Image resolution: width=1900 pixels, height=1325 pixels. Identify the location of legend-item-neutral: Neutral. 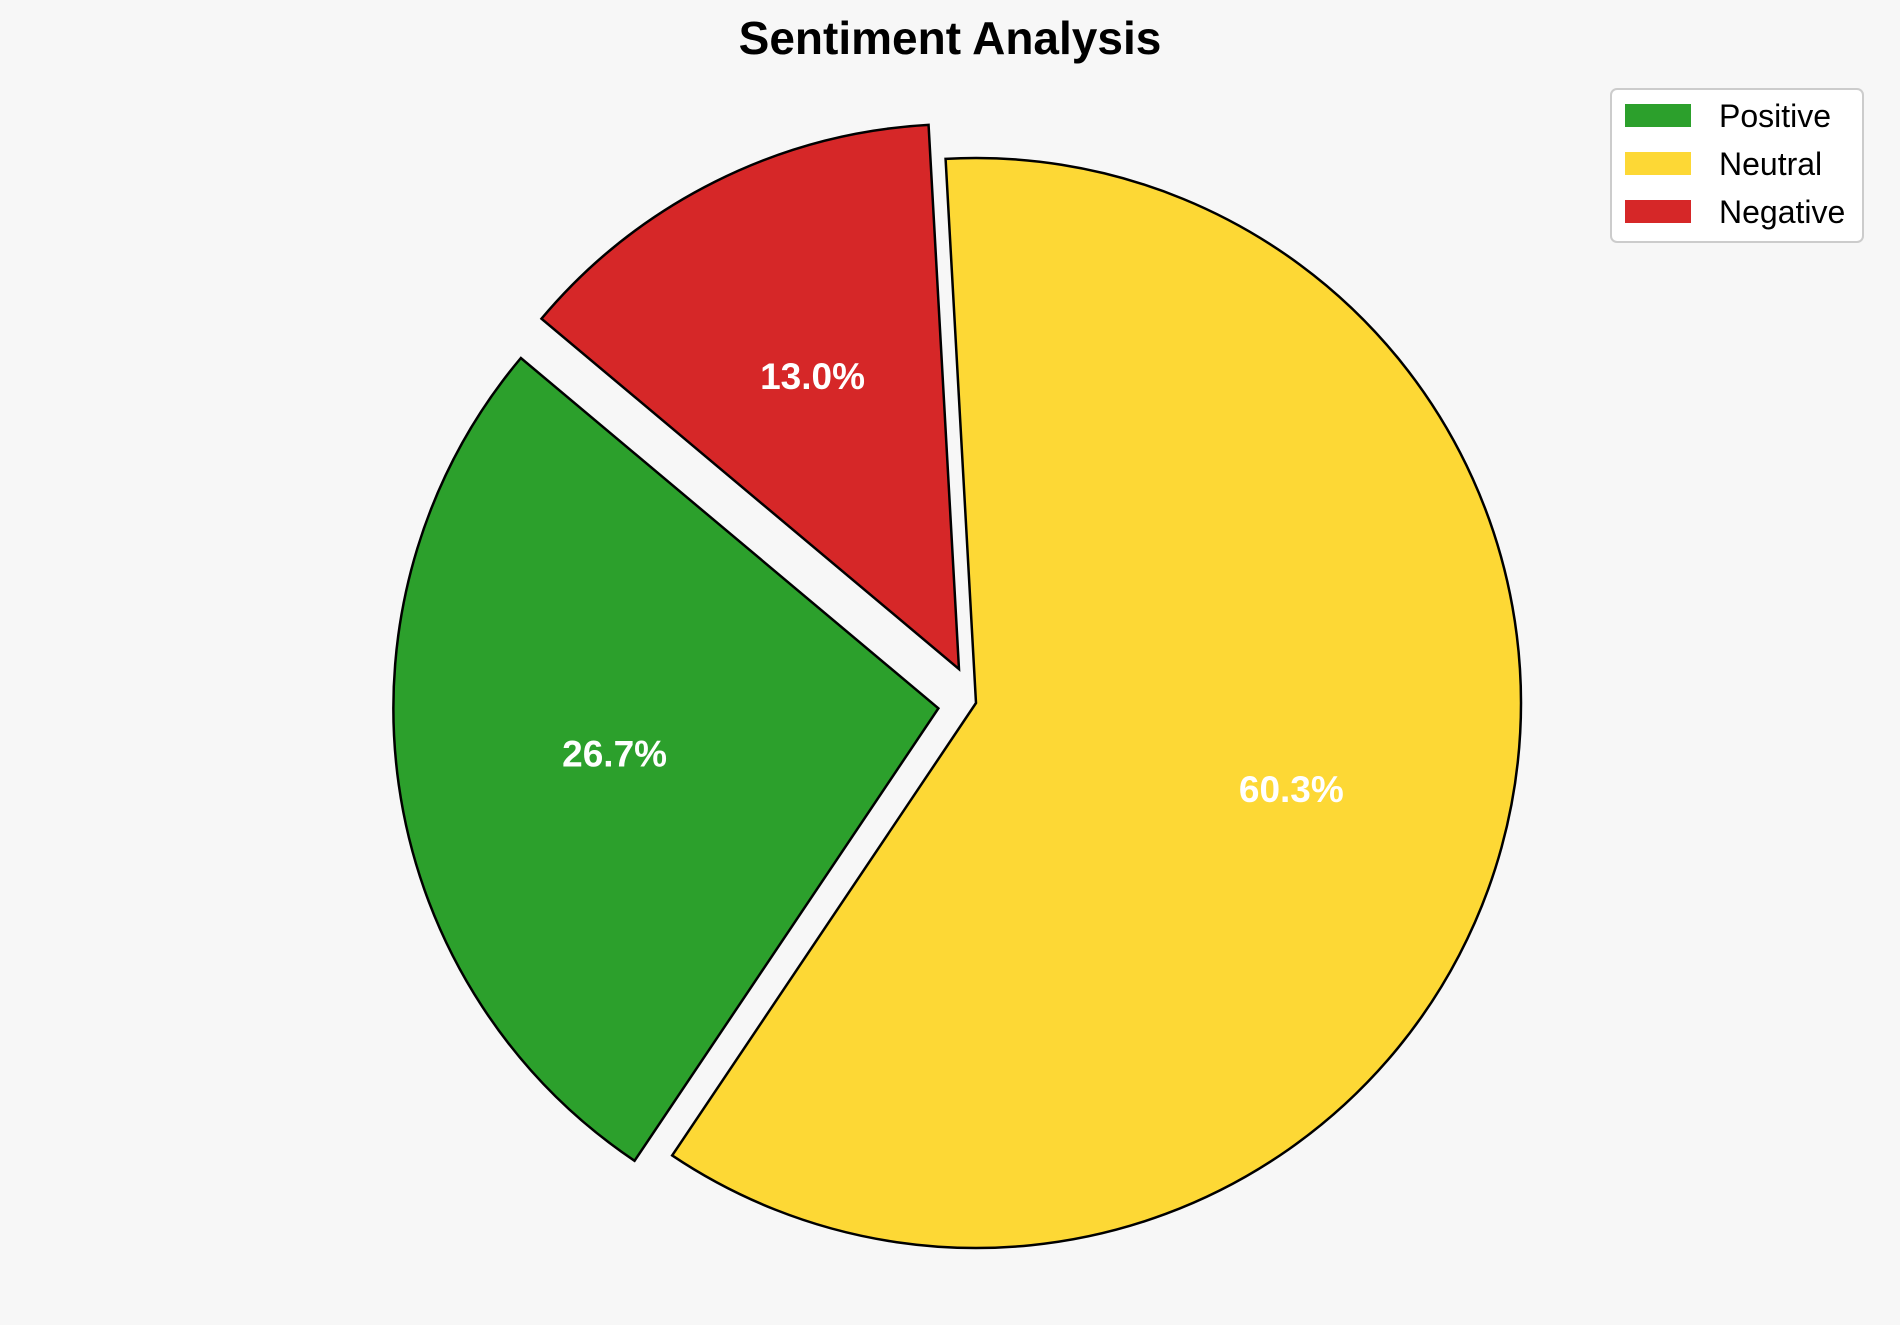
(1723, 164).